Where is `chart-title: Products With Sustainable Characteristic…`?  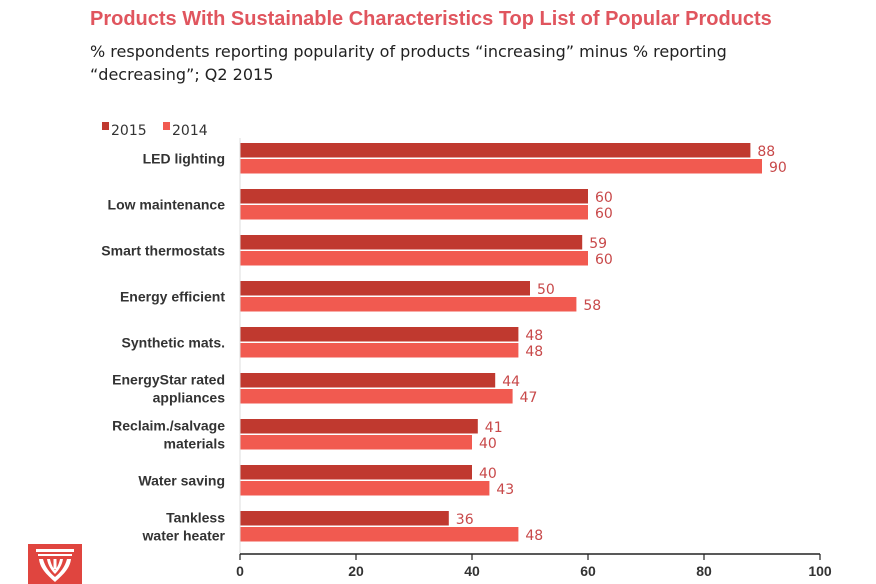 chart-title: Products With Sustainable Characteristic… is located at coordinates (431, 19).